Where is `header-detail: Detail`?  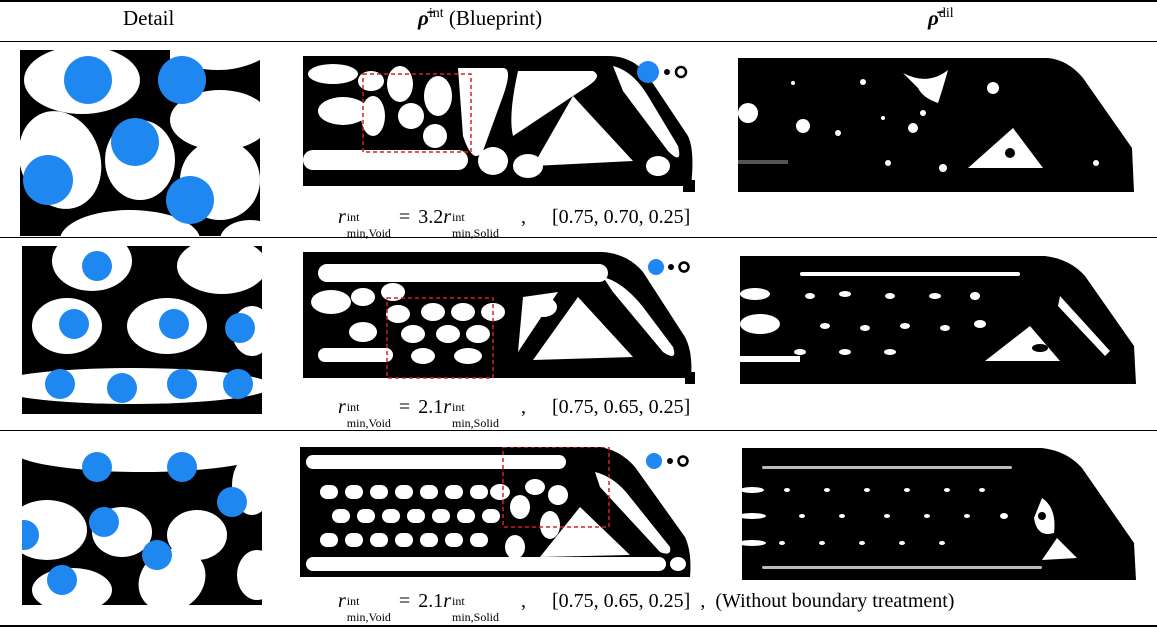 header-detail: Detail is located at coordinates (149, 18).